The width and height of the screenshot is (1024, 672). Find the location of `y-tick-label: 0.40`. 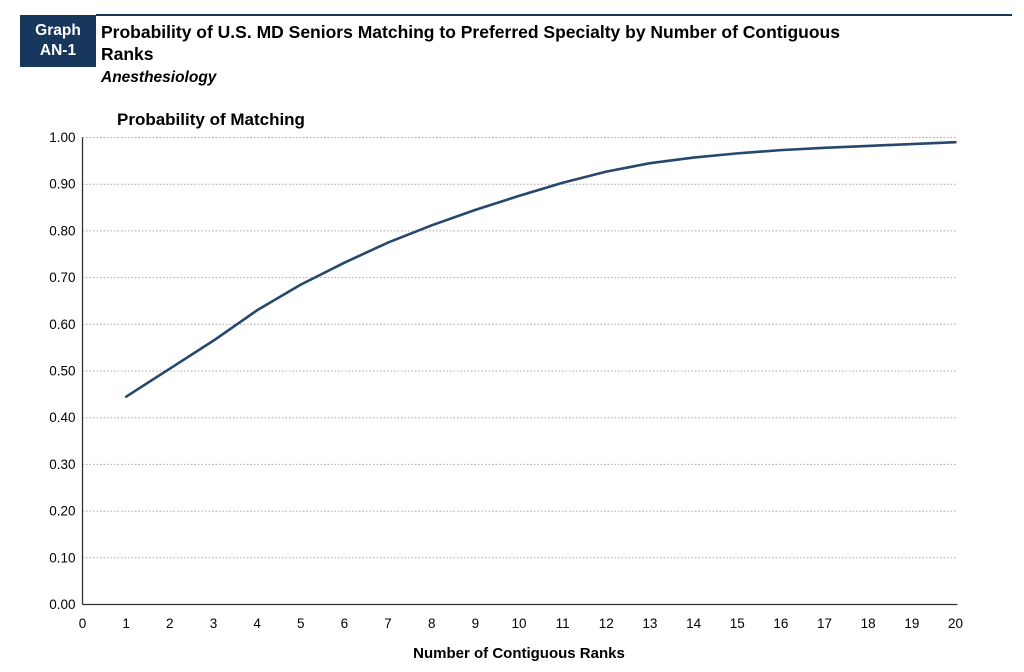

y-tick-label: 0.40 is located at coordinates (62, 417).